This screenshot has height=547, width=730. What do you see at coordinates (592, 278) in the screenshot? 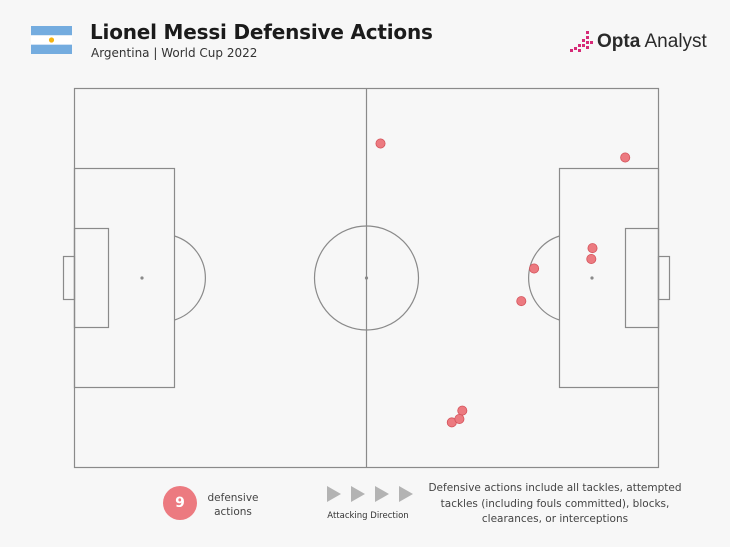
I see `right-penalty-spot` at bounding box center [592, 278].